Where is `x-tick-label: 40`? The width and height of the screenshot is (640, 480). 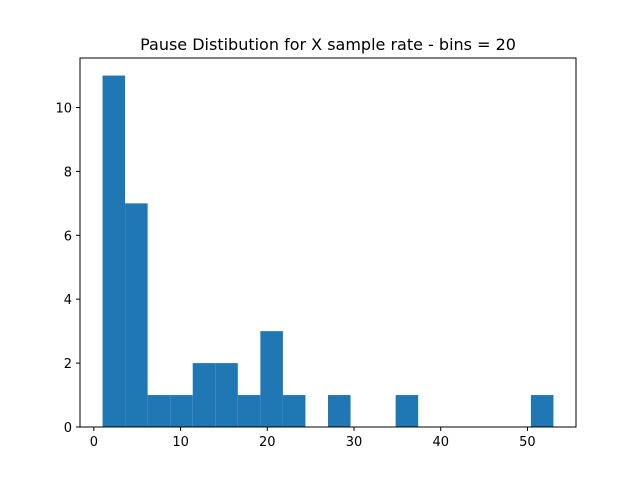 x-tick-label: 40 is located at coordinates (440, 442).